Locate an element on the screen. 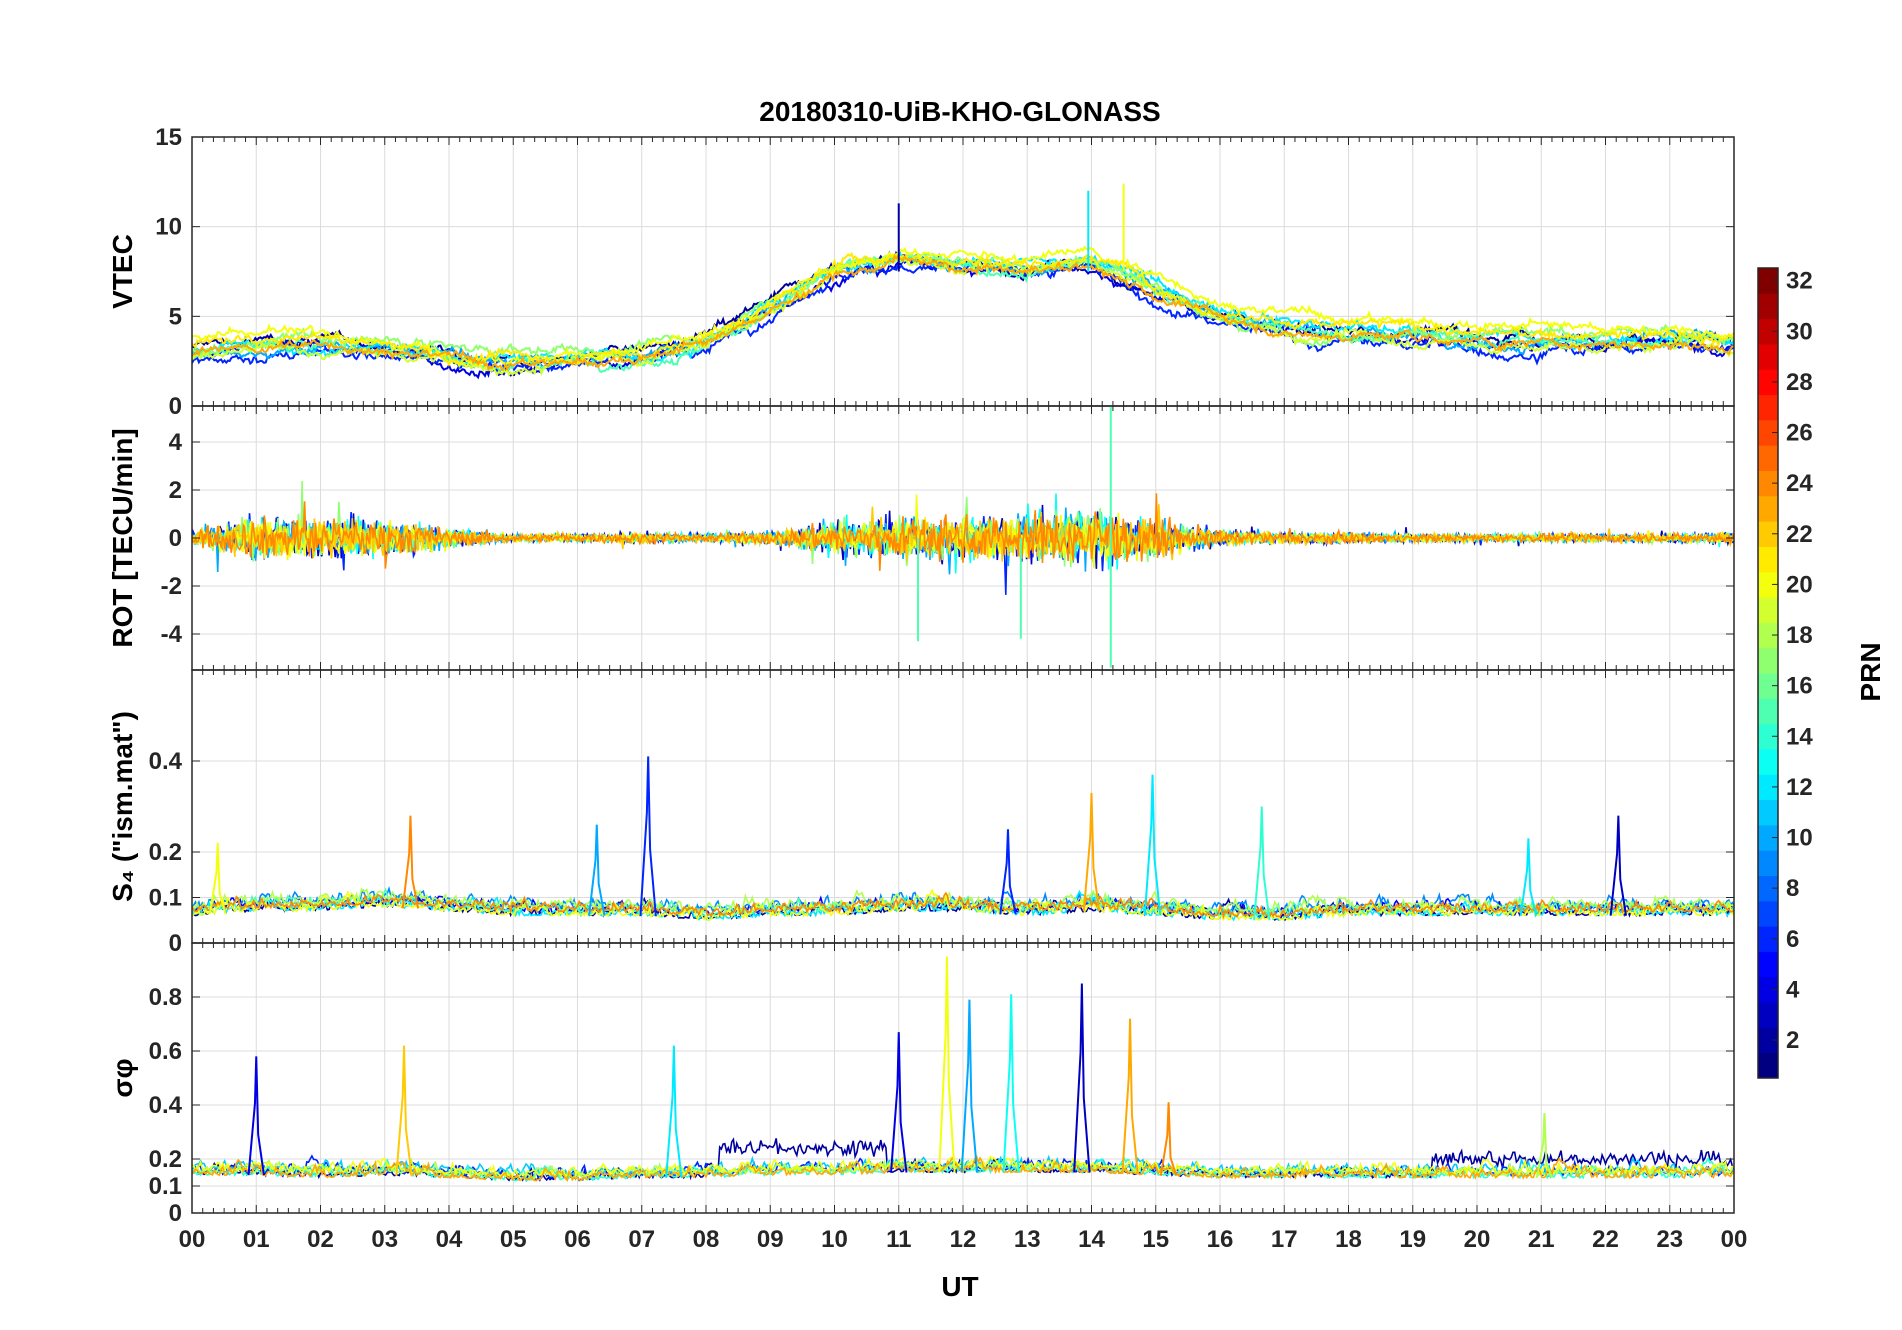  colorbar-frame is located at coordinates (1768, 673).